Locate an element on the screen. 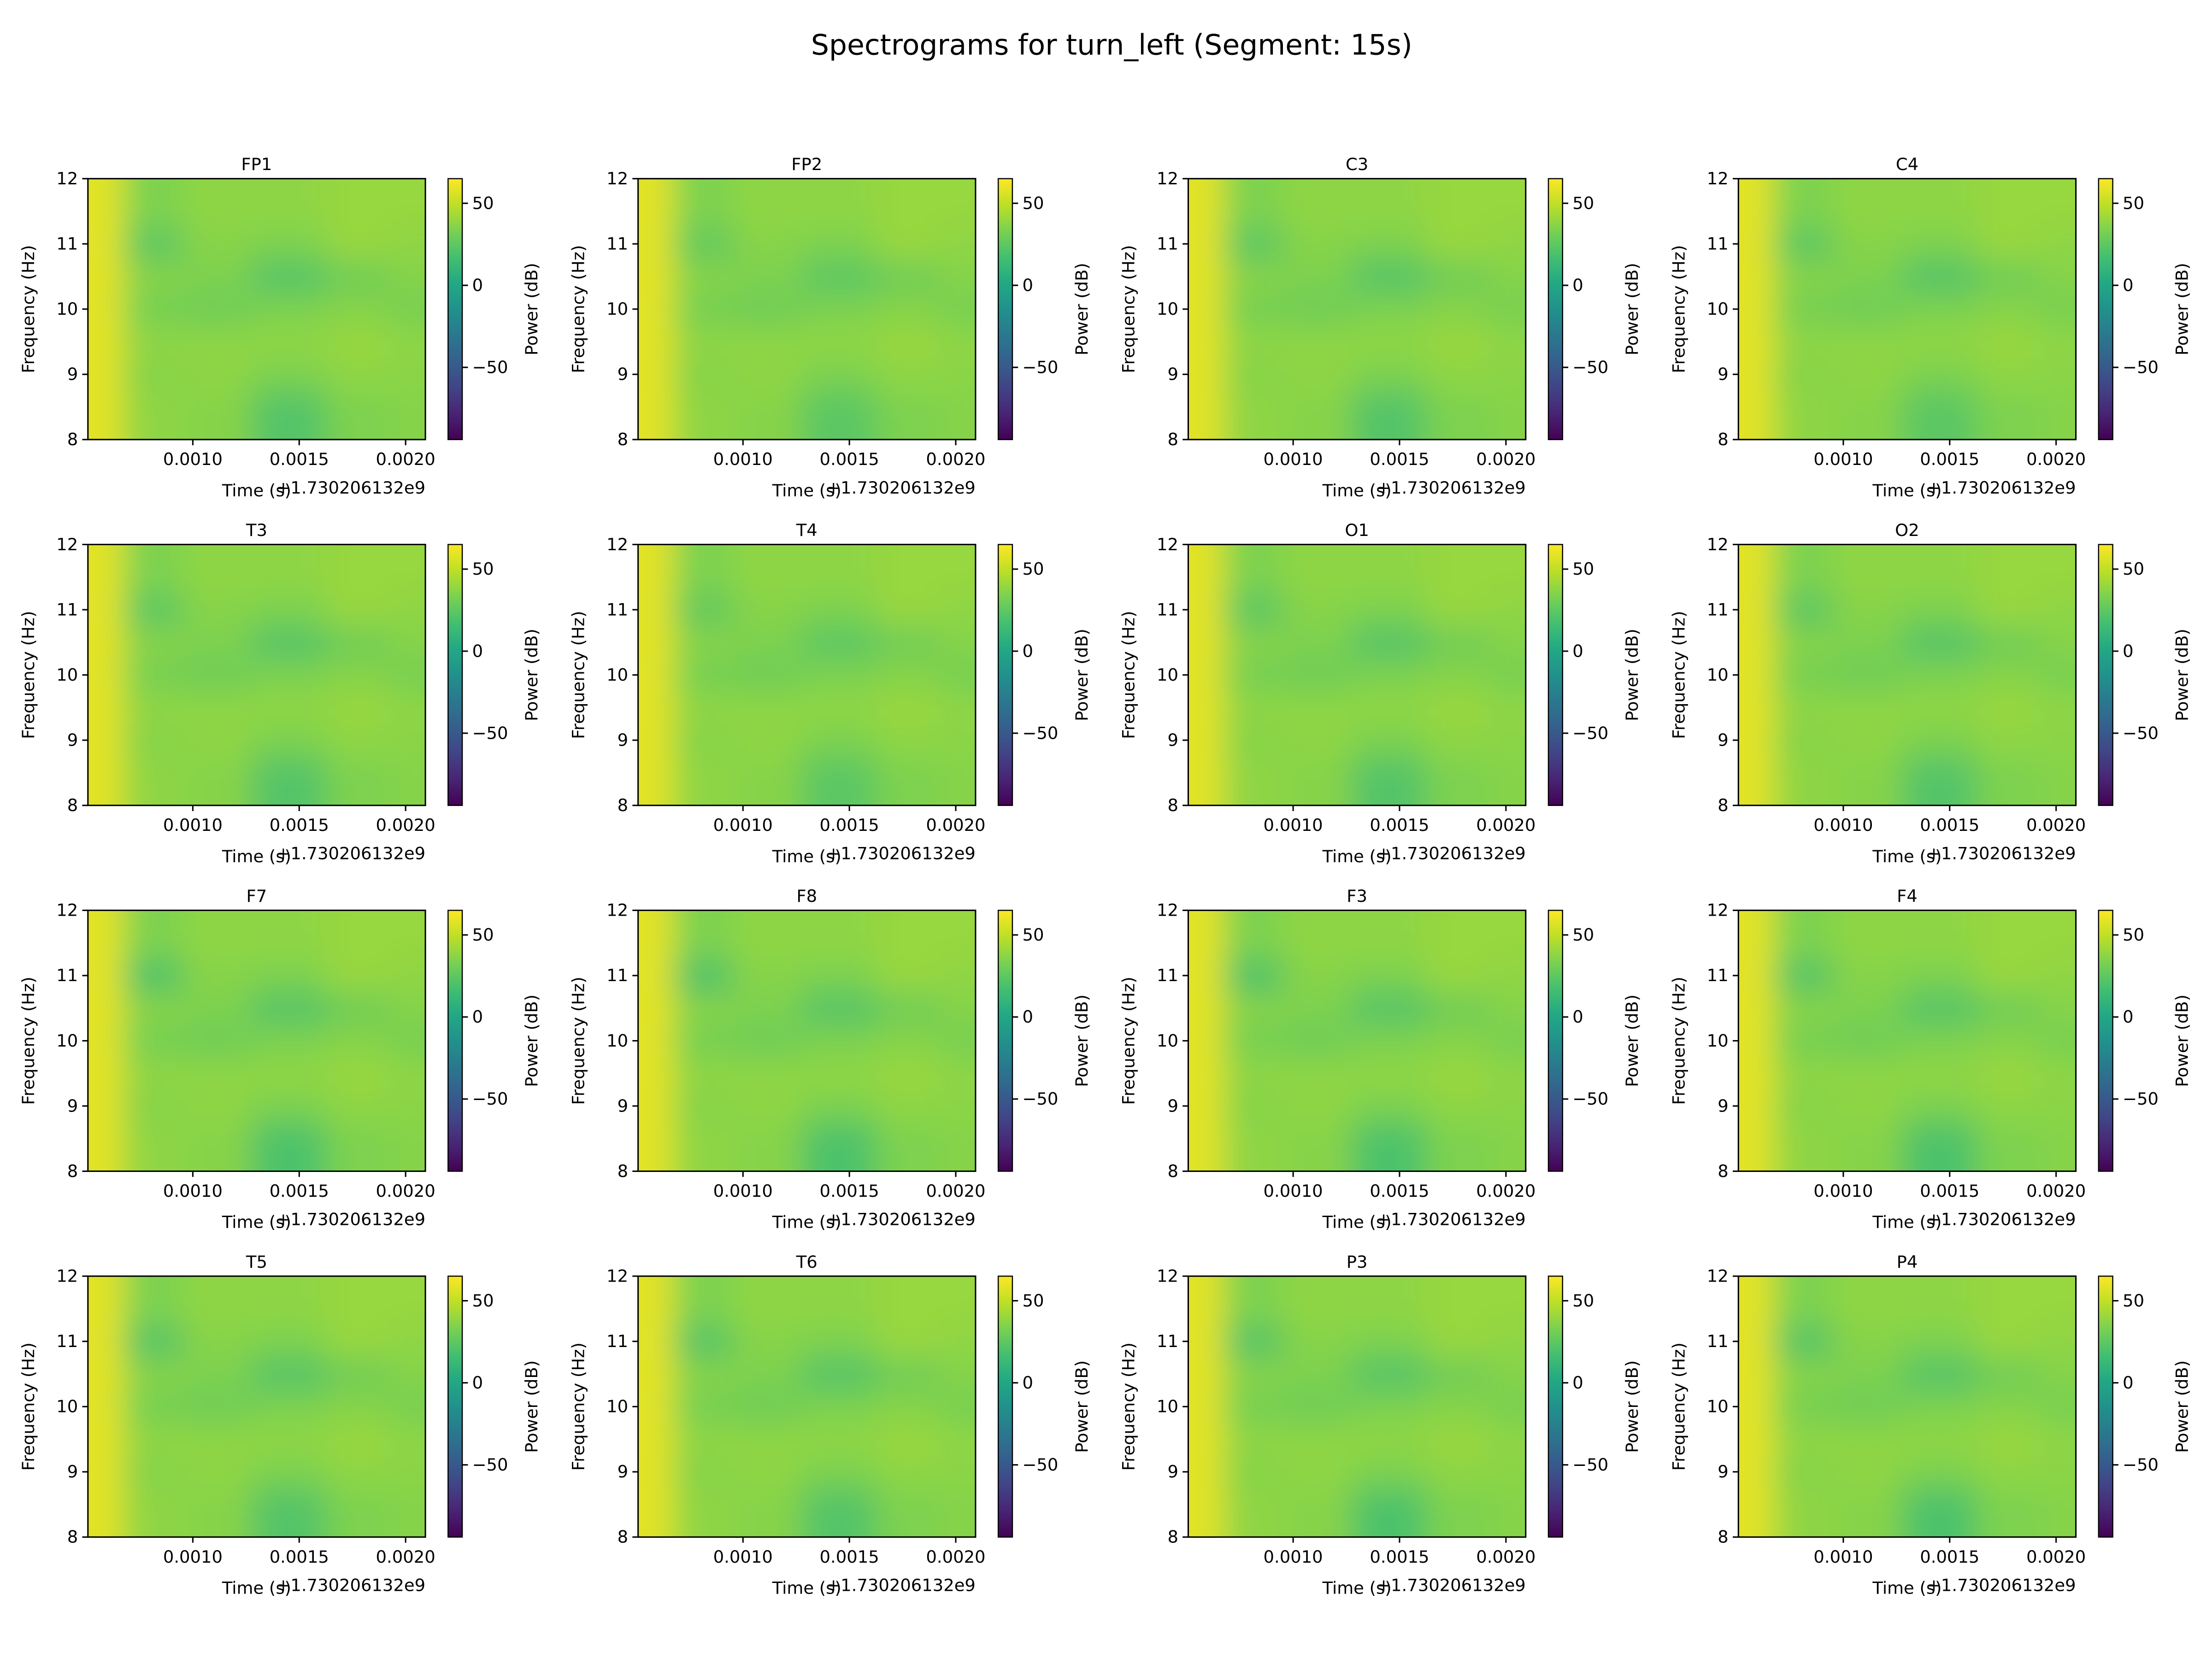 Image resolution: width=2212 pixels, height=1659 pixels. subplot-title: C4 is located at coordinates (1907, 164).